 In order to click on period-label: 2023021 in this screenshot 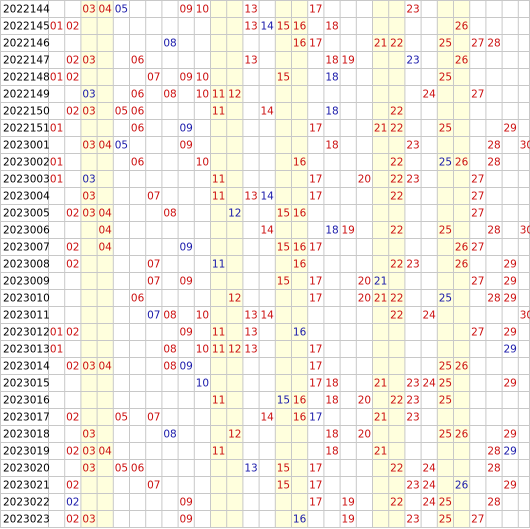, I will do `click(26, 486)`.